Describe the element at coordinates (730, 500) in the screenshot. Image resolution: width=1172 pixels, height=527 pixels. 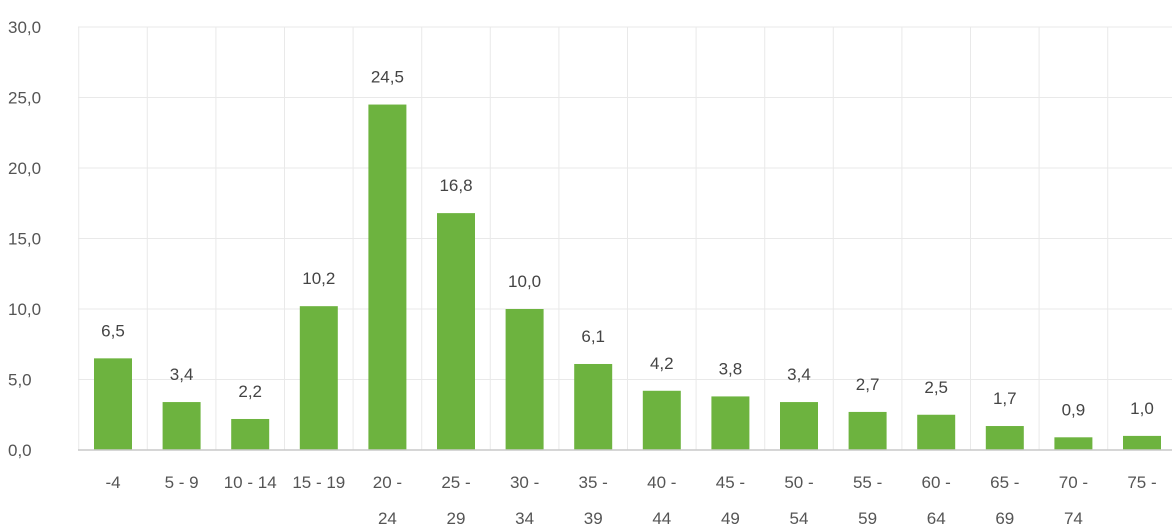
I see `x-tick-label: 45 -49` at that location.